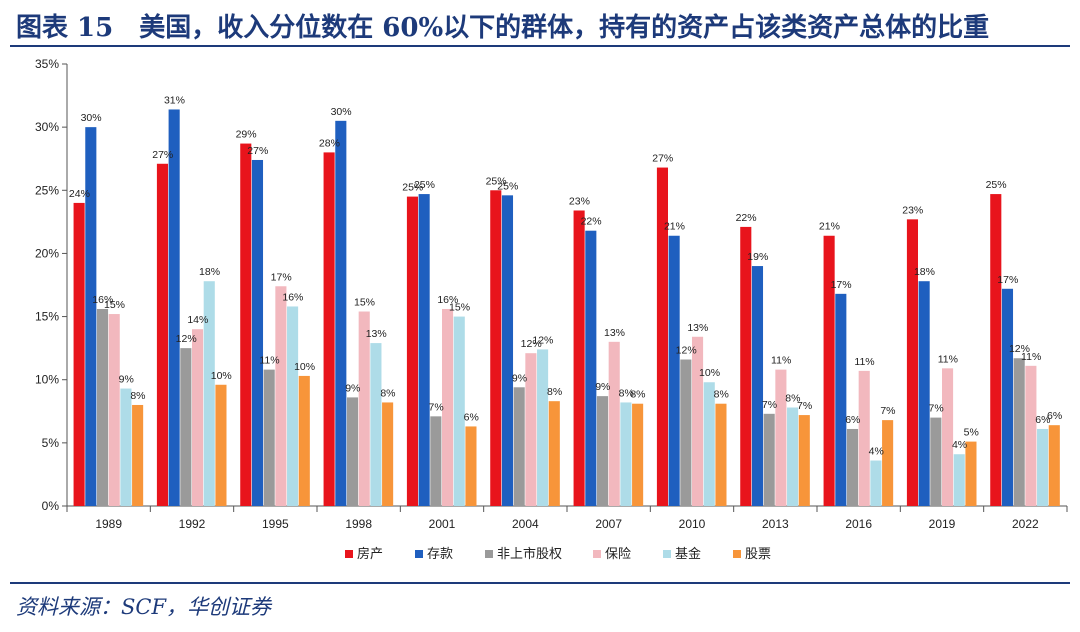  I want to click on bar-股票-2019, so click(971, 473).